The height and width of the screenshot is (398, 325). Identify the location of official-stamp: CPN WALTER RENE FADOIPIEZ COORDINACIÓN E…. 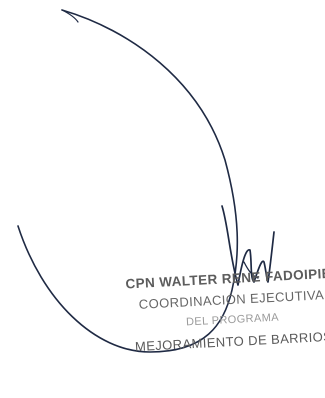
(225, 310).